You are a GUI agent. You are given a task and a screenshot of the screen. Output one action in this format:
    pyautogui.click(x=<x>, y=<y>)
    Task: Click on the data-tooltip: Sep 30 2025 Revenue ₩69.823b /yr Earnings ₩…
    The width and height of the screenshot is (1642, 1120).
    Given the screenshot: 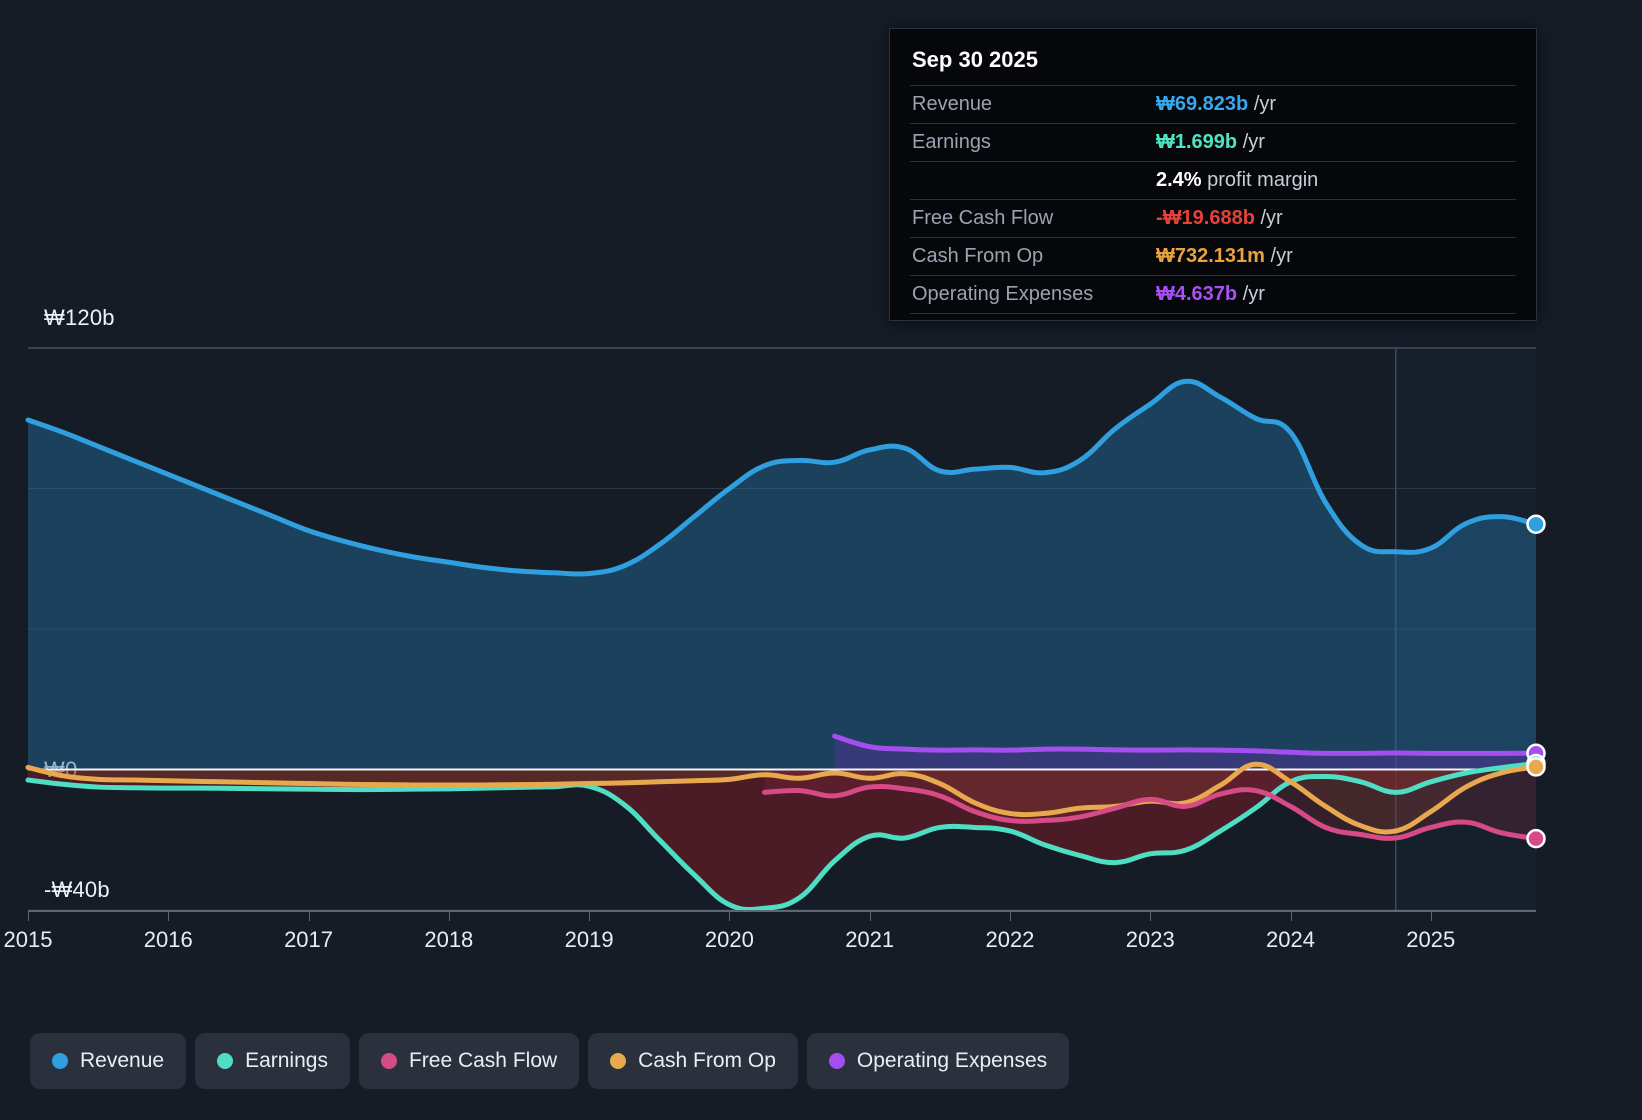 What is the action you would take?
    pyautogui.click(x=1213, y=174)
    